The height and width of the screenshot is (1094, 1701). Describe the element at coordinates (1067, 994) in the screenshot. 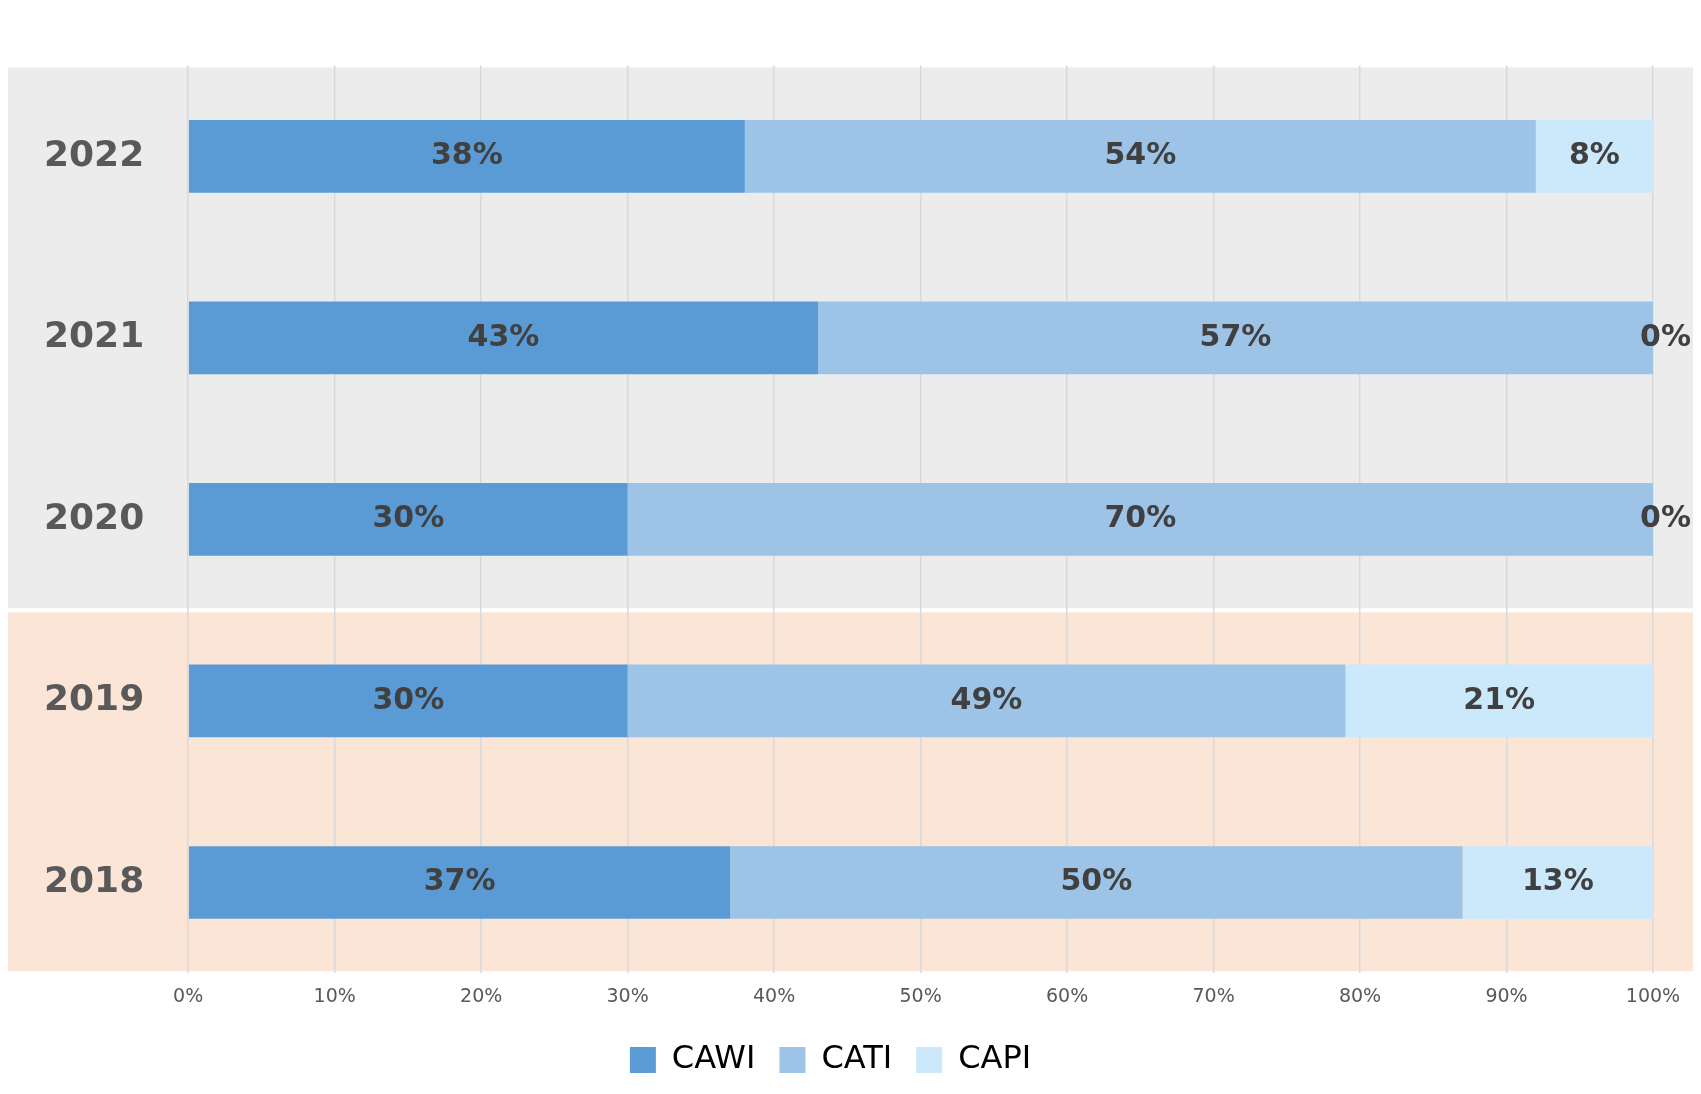

I see `x-tick-label: 60%` at that location.